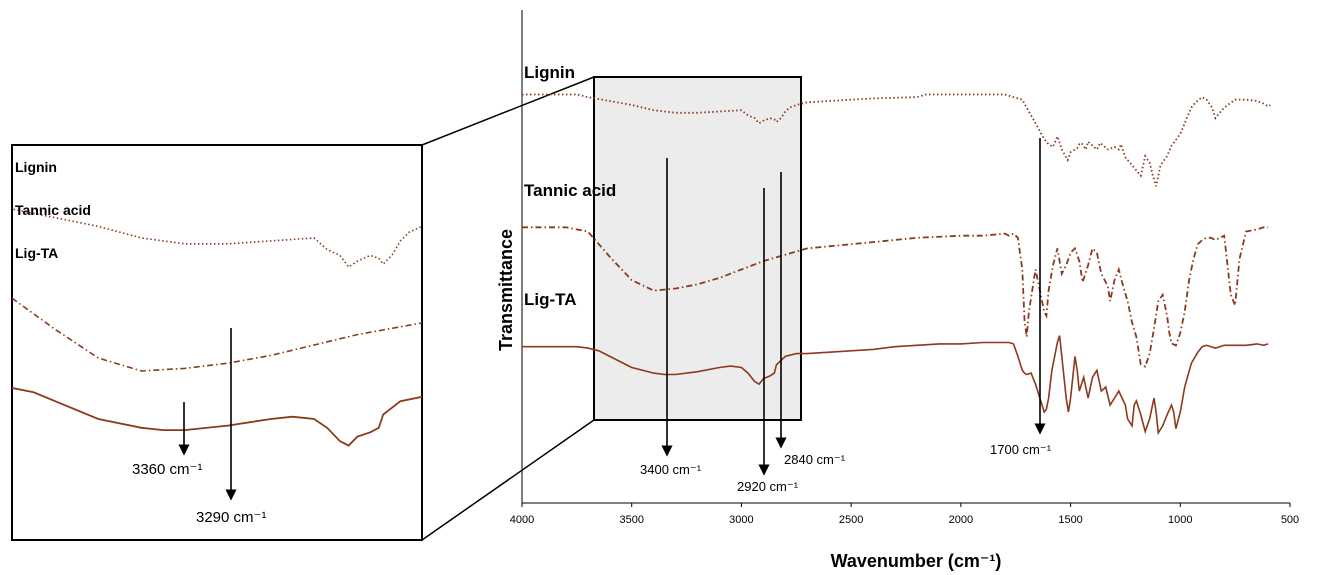 The image size is (1322, 575). I want to click on x-tick-label: 3500, so click(631, 520).